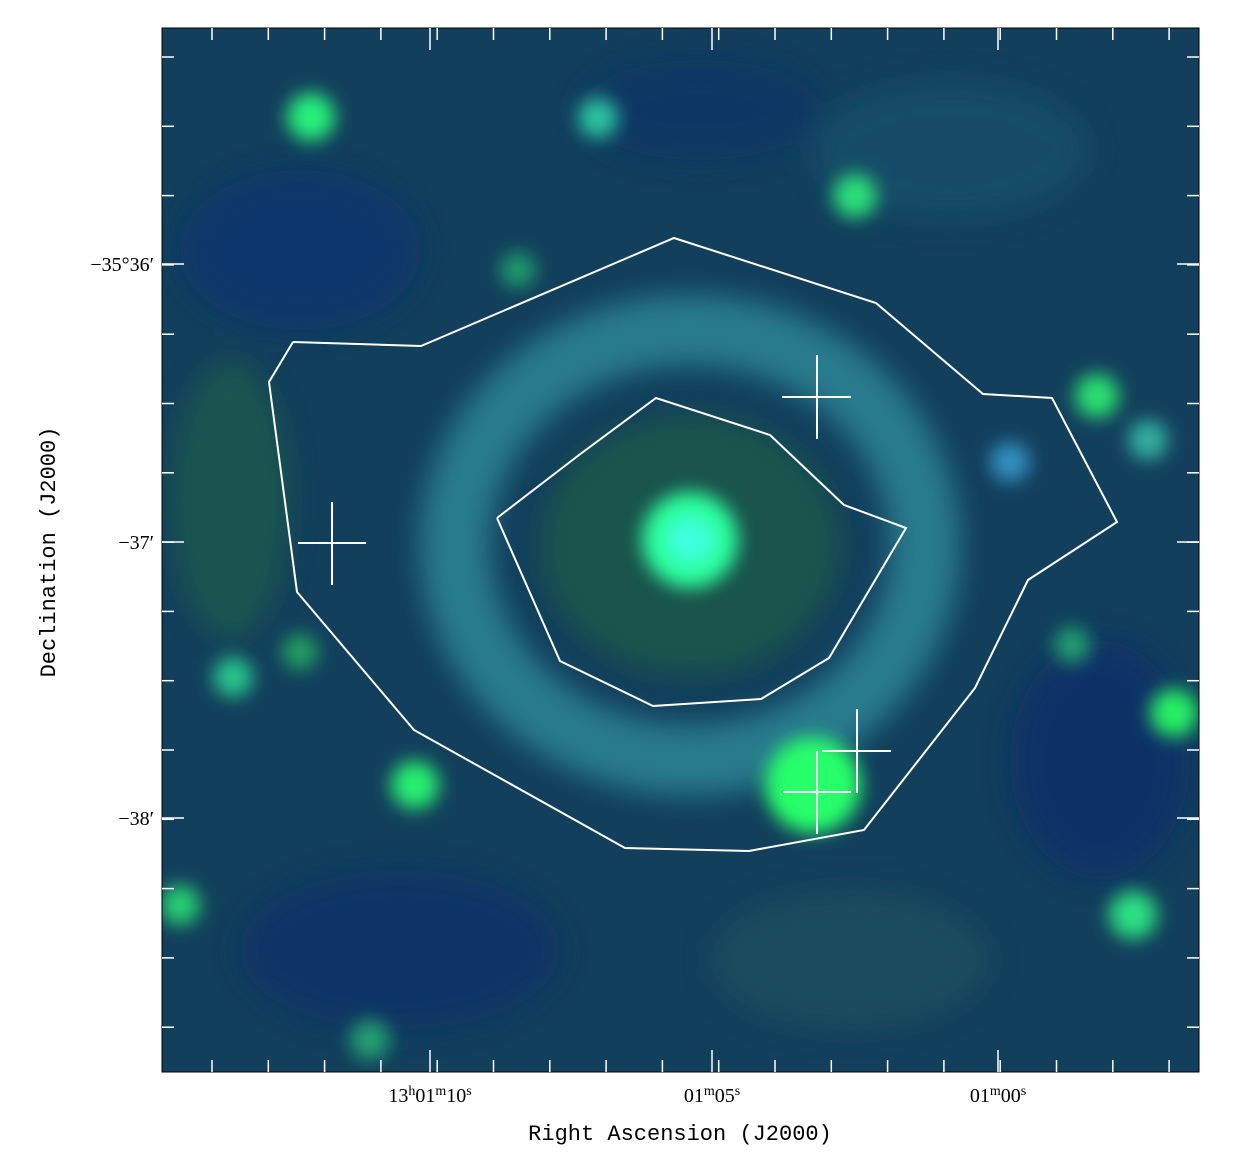 The width and height of the screenshot is (1235, 1156). Describe the element at coordinates (122, 265) in the screenshot. I see `y-tick-label: −35°36′` at that location.